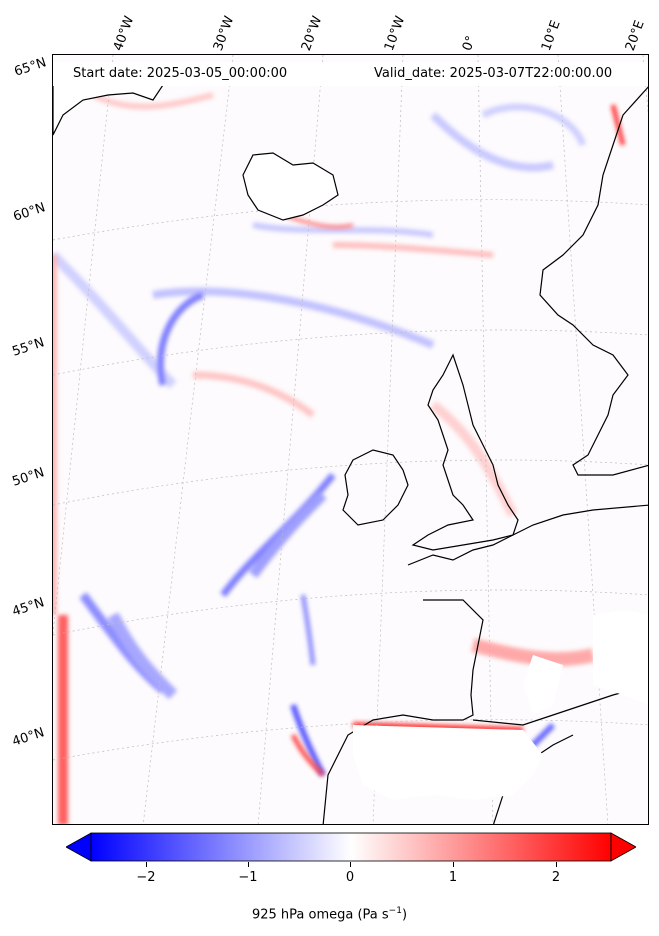 This screenshot has height=936, width=659. What do you see at coordinates (469, 43) in the screenshot?
I see `lon-label-0: 0°` at bounding box center [469, 43].